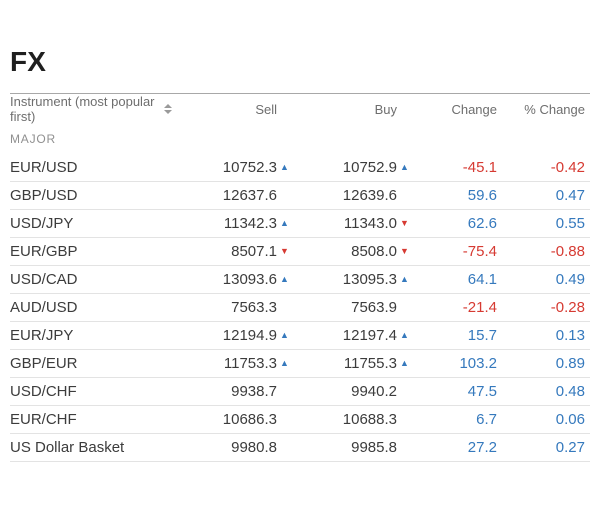 This screenshot has width=600, height=508. I want to click on pct-change-cell: -0.88, so click(567, 251).